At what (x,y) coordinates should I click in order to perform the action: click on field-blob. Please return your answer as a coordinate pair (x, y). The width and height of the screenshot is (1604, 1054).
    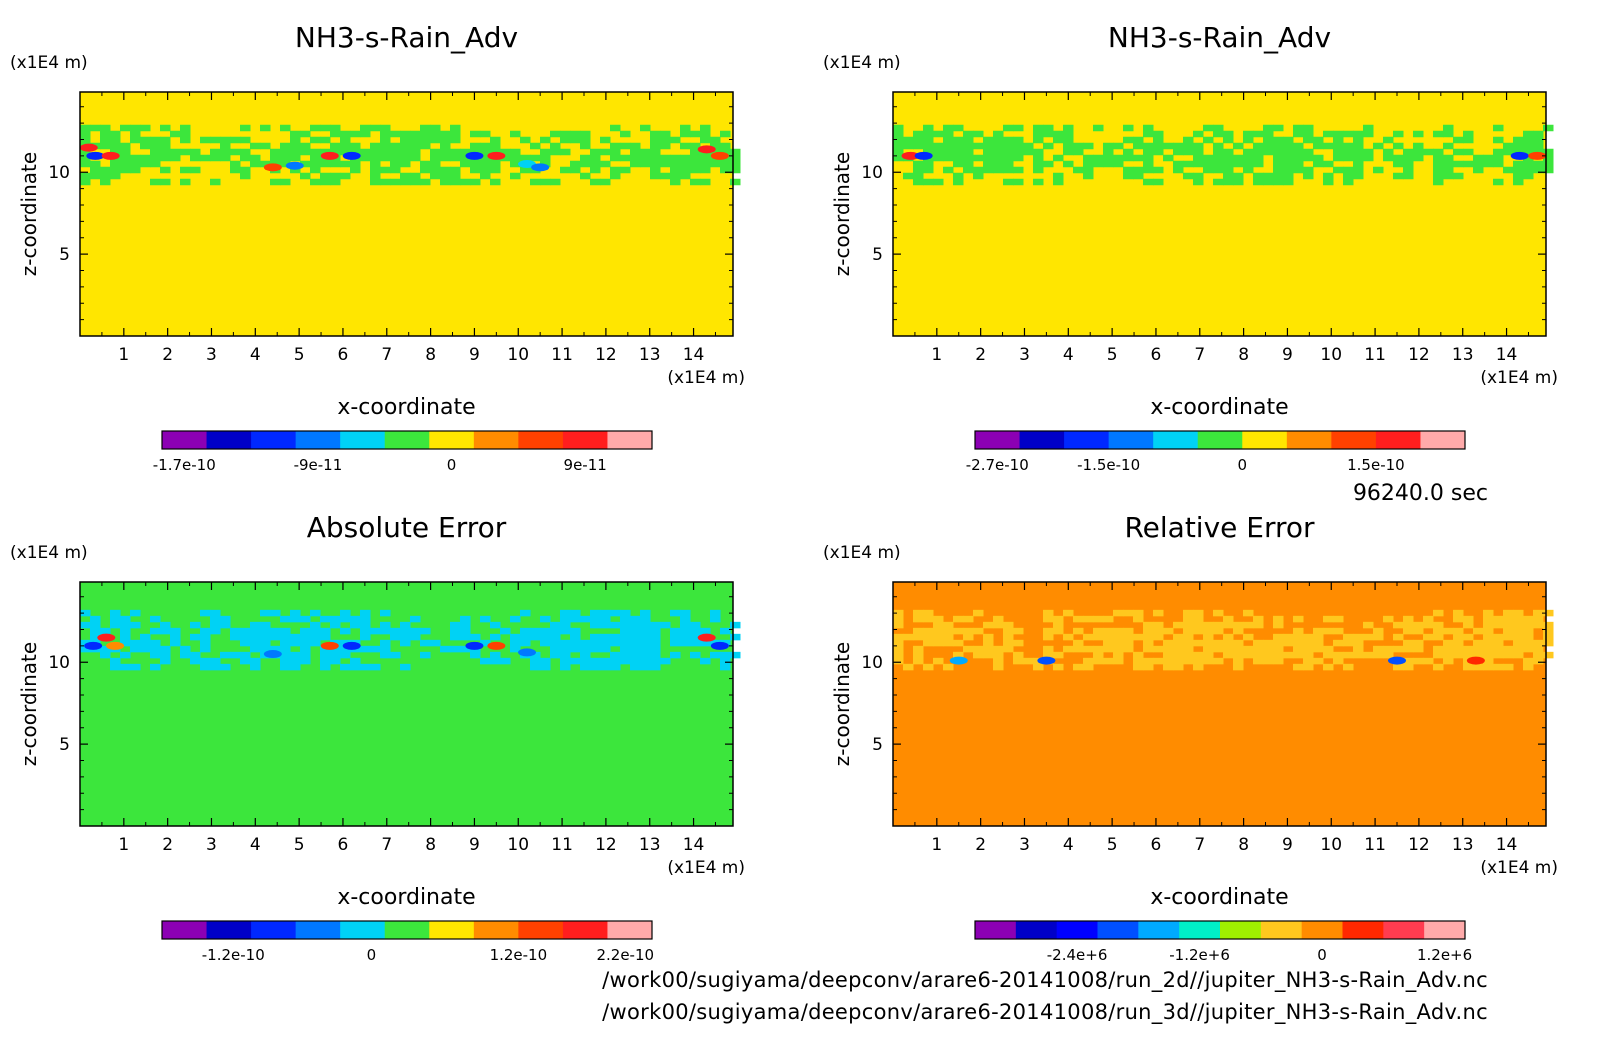
    Looking at the image, I should click on (272, 167).